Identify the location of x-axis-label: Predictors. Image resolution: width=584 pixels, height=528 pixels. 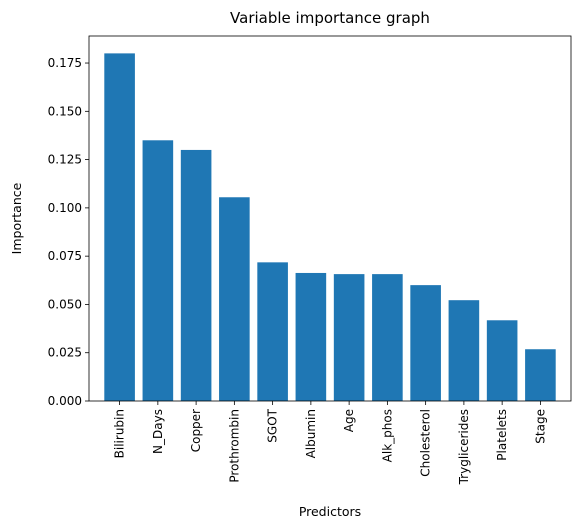
(330, 511).